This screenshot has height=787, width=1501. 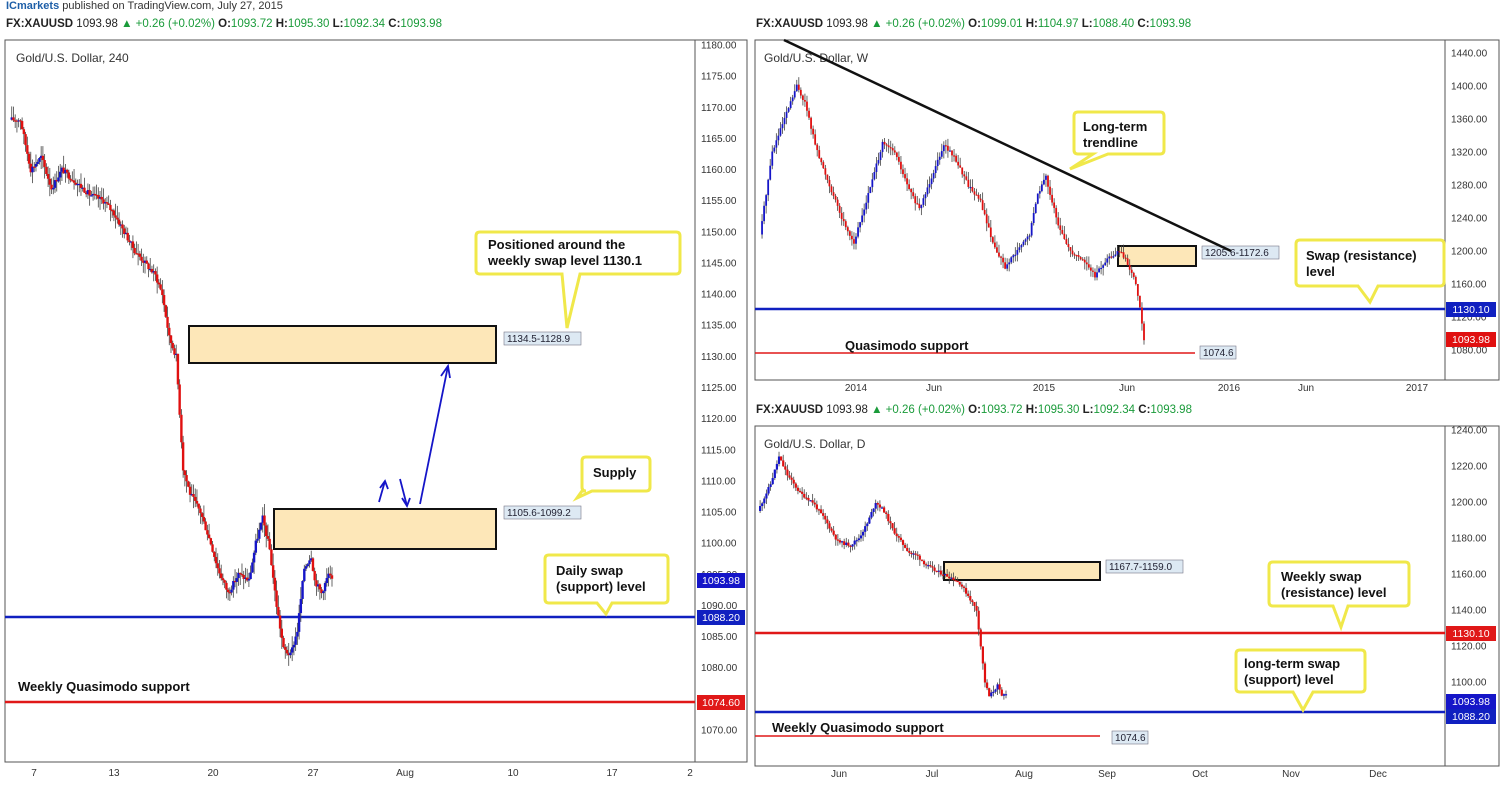 What do you see at coordinates (1022, 571) in the screenshot?
I see `supply-zone-daily` at bounding box center [1022, 571].